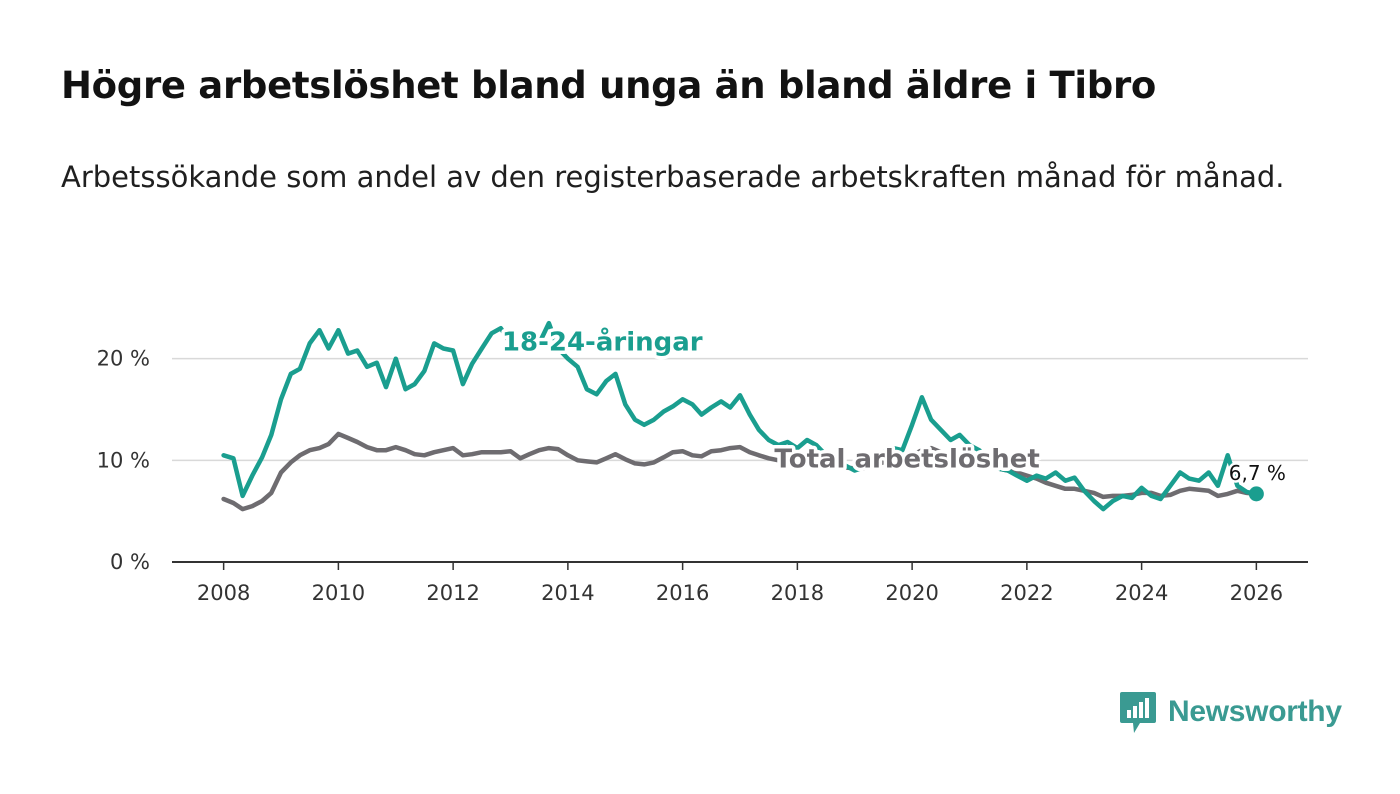 The width and height of the screenshot is (1400, 794). What do you see at coordinates (1141, 593) in the screenshot?
I see `x-tick-label: 2024` at bounding box center [1141, 593].